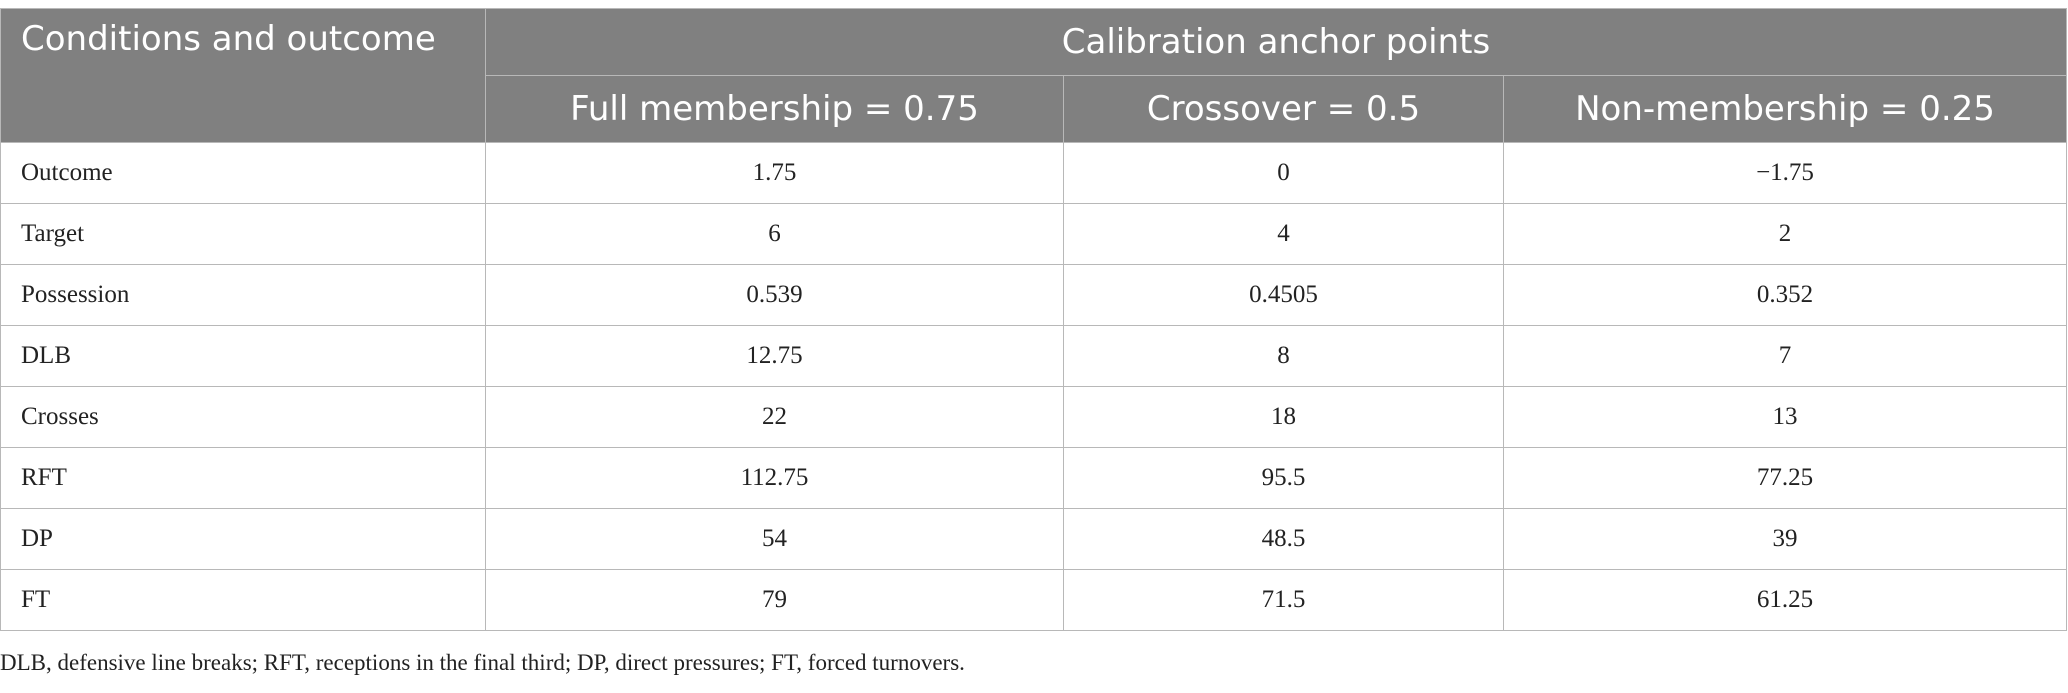 Image resolution: width=2068 pixels, height=693 pixels. What do you see at coordinates (1276, 42) in the screenshot?
I see `header-calibration-anchor-points: Calibration anchor points` at bounding box center [1276, 42].